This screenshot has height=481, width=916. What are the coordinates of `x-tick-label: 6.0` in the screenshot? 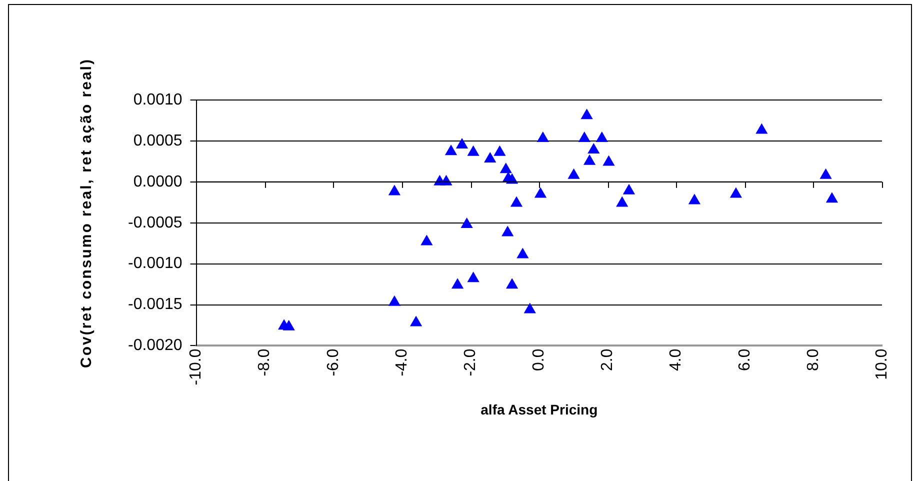 It's located at (745, 359).